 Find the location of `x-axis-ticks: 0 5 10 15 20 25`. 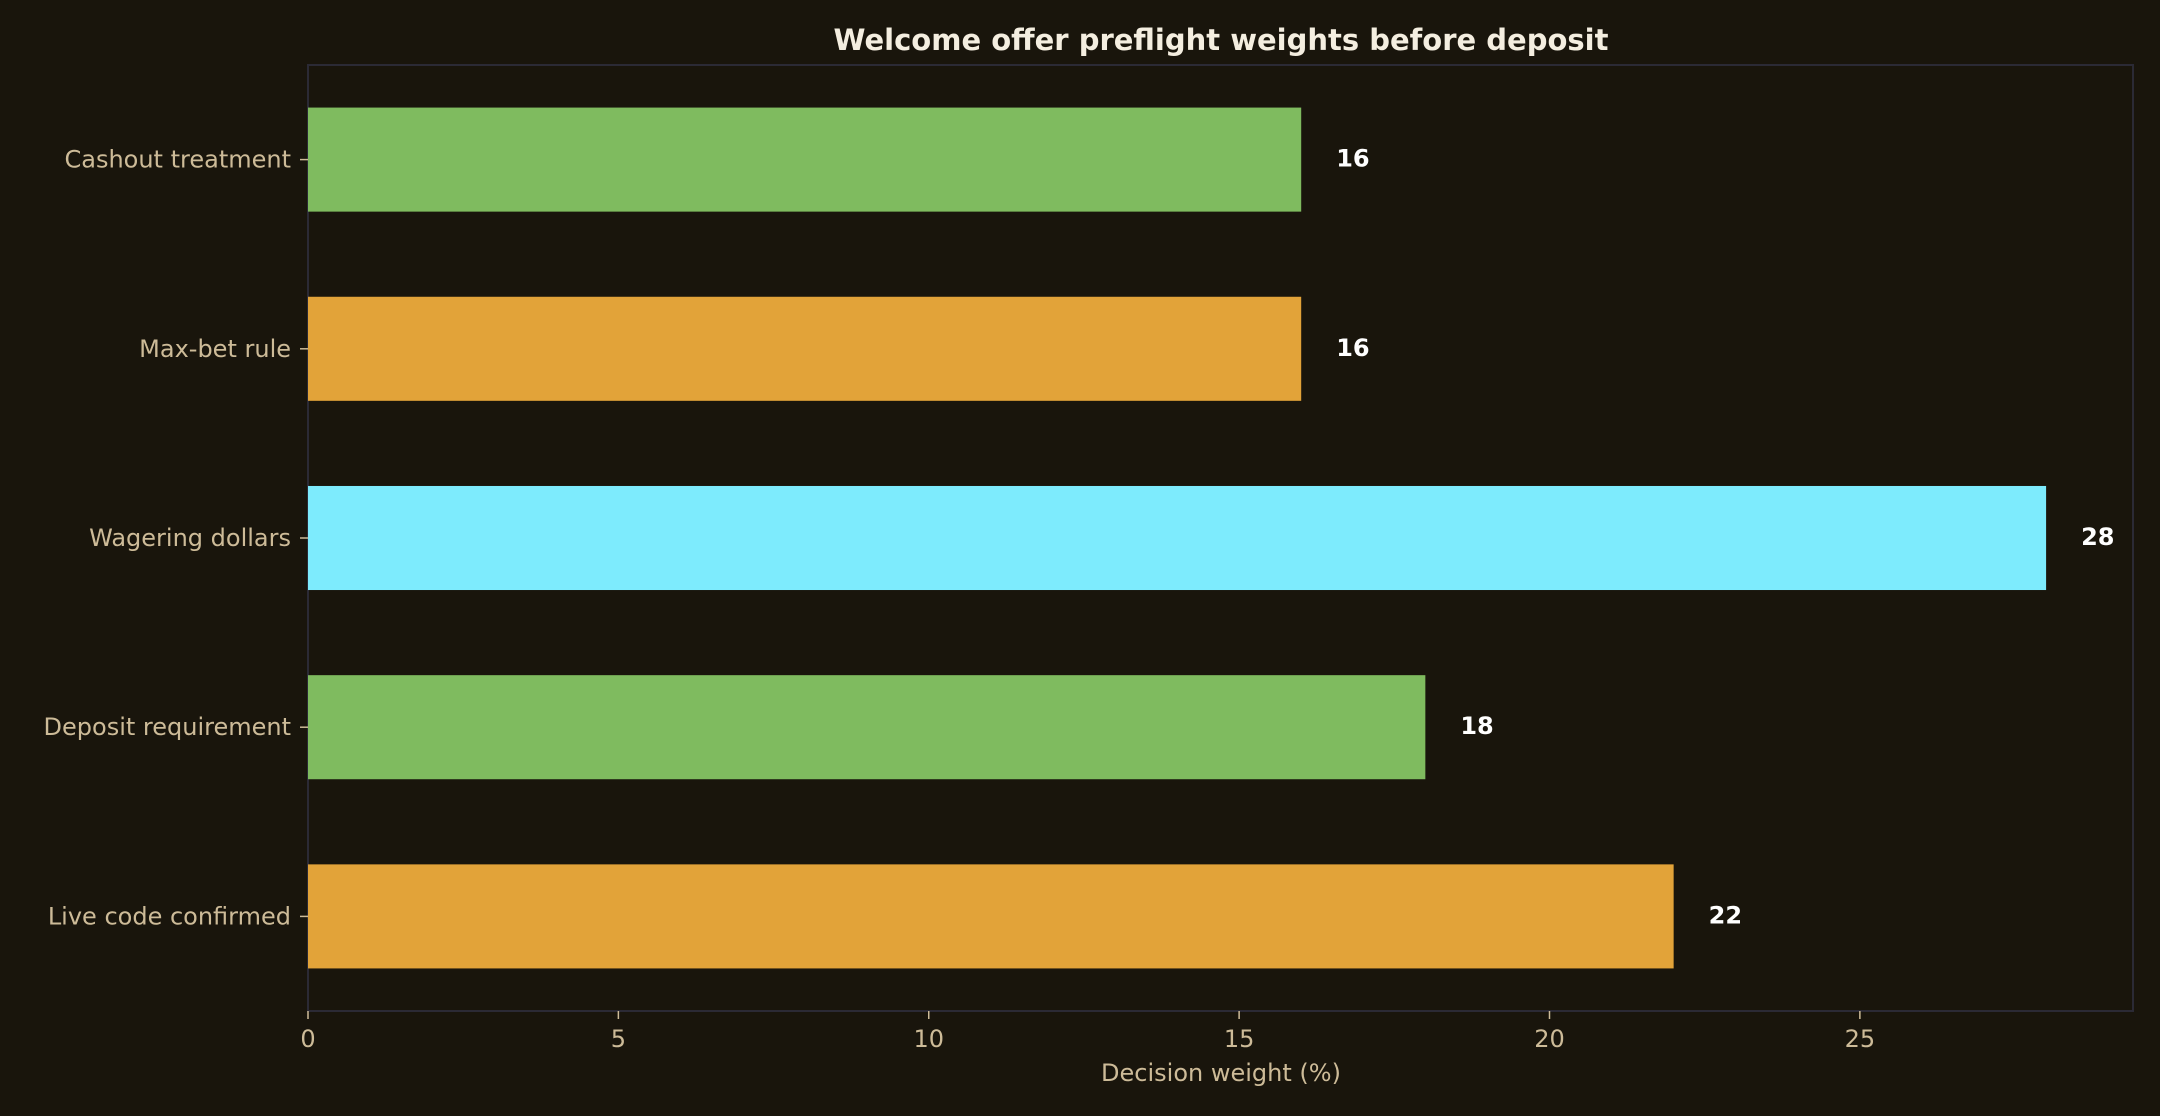

x-axis-ticks: 0 5 10 15 20 25 is located at coordinates (1087, 1032).